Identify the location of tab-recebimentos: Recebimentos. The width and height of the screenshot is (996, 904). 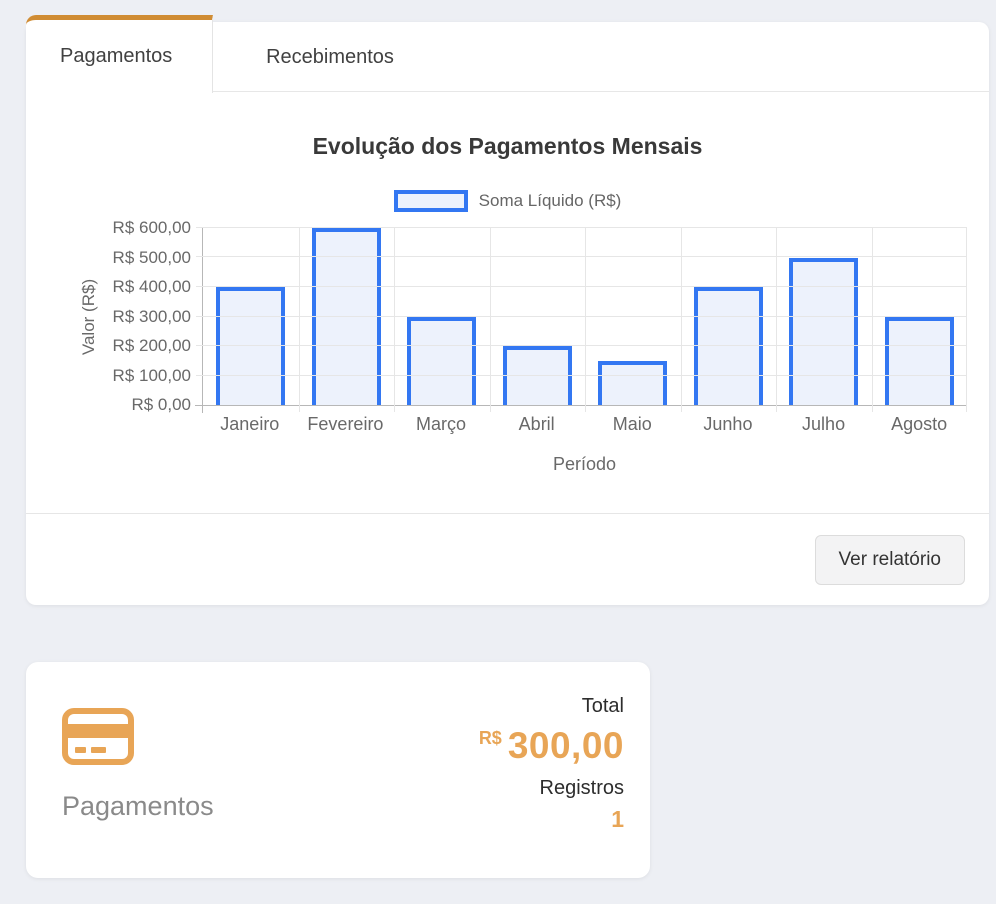
(330, 57).